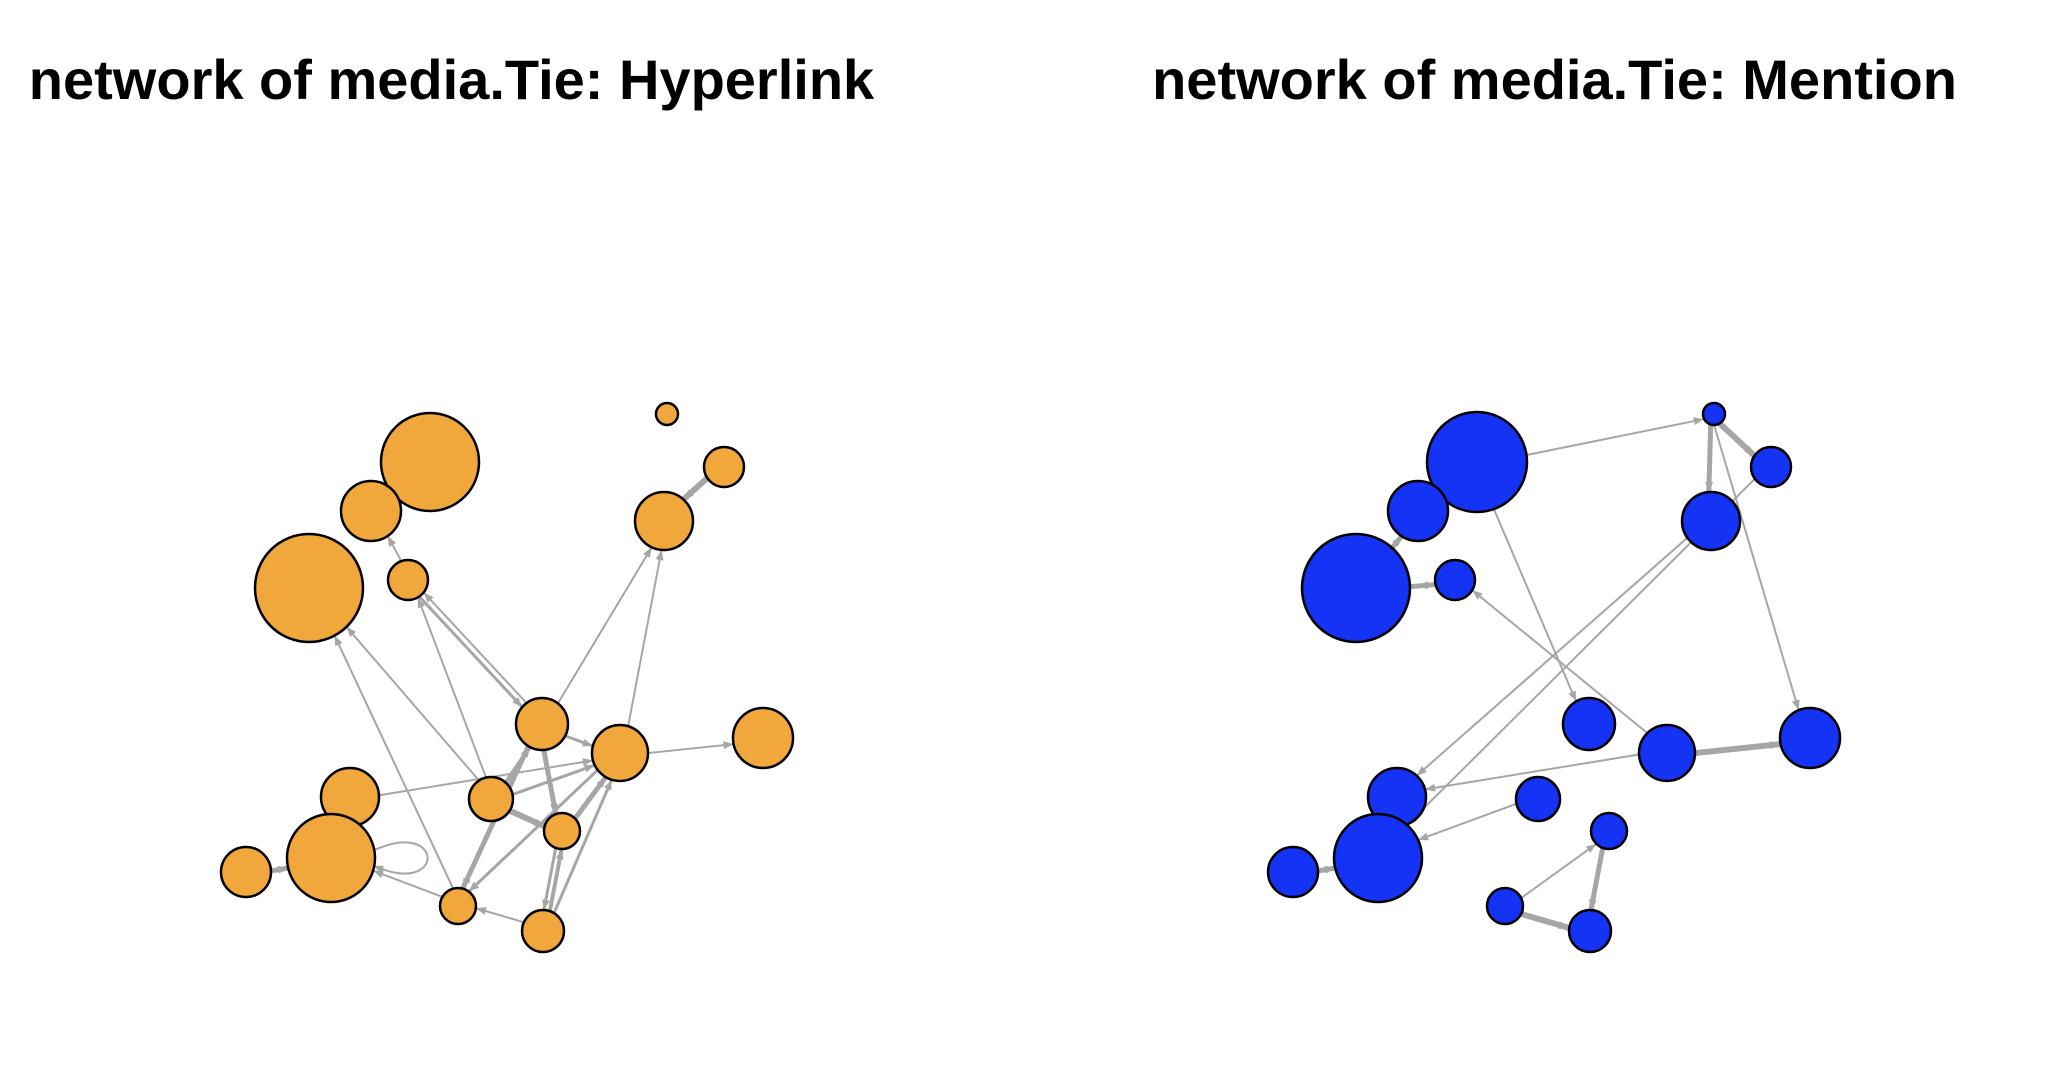 The width and height of the screenshot is (2046, 1084). I want to click on hyperlink-network-panel: network of media.Tie: Hyperlink, so click(451, 79).